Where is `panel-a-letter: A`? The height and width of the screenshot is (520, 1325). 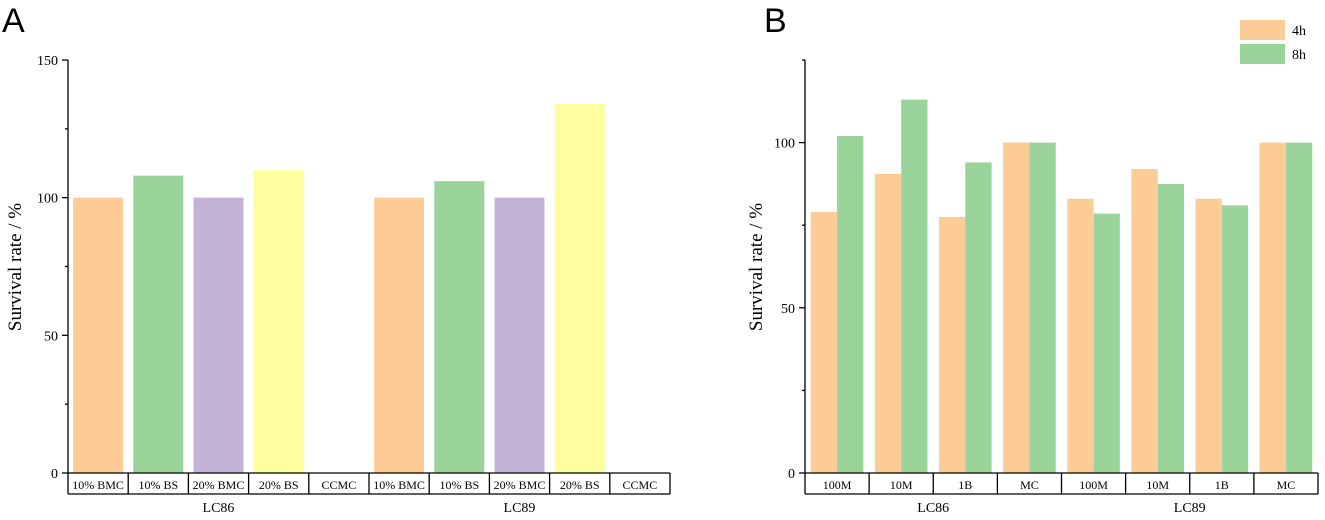
panel-a-letter: A is located at coordinates (13, 21).